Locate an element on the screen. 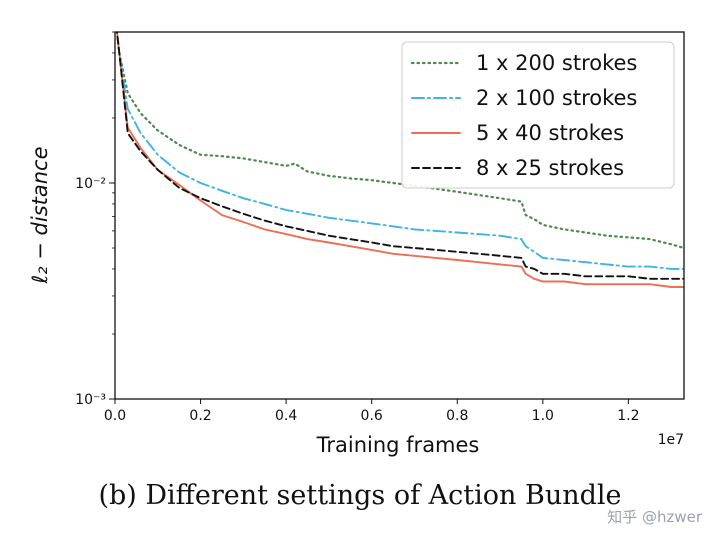 This screenshot has height=548, width=720. x-axis-ticks: 0.0 0.2 0.4 0.6 0.8 1.0 1.2 is located at coordinates (372, 411).